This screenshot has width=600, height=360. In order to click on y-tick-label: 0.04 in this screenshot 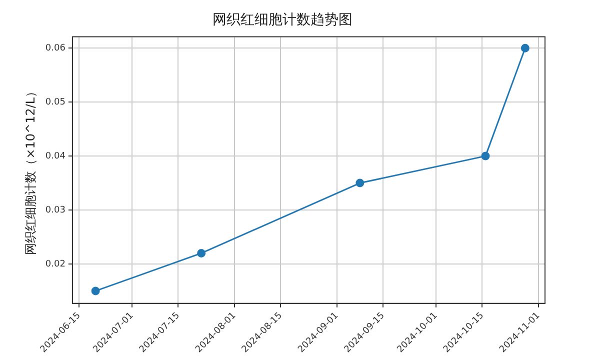, I will do `click(55, 156)`.